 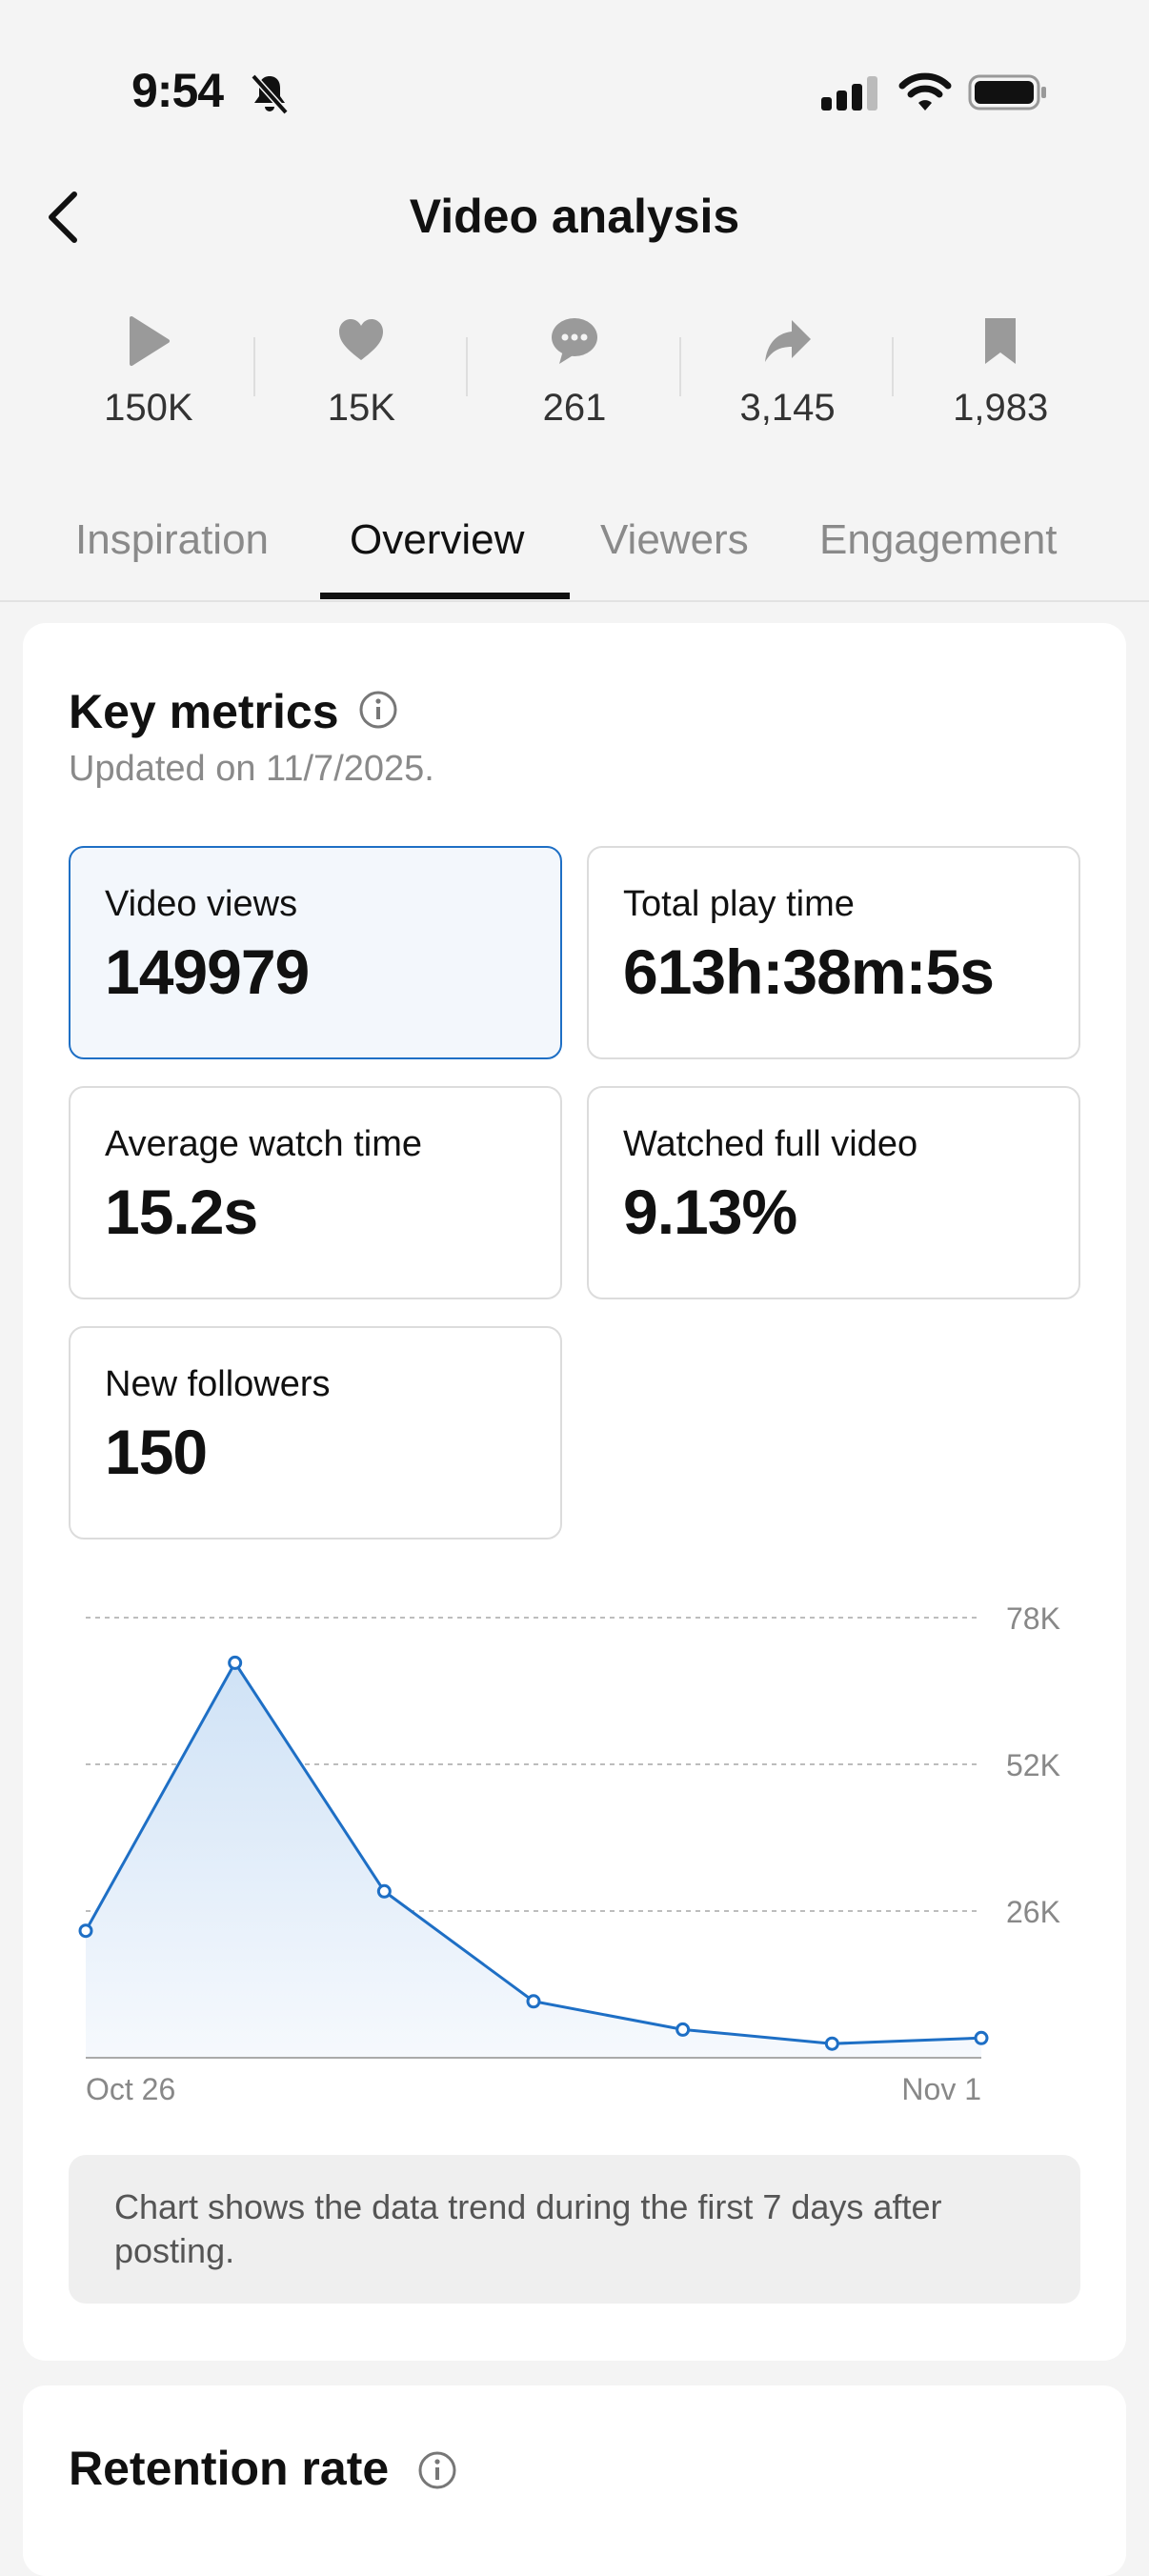 I want to click on page-title: Video analysis, so click(x=574, y=217).